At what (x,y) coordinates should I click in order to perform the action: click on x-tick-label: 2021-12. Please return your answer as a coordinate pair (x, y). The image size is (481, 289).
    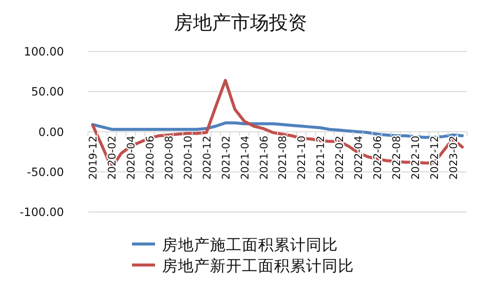
    Looking at the image, I should click on (321, 158).